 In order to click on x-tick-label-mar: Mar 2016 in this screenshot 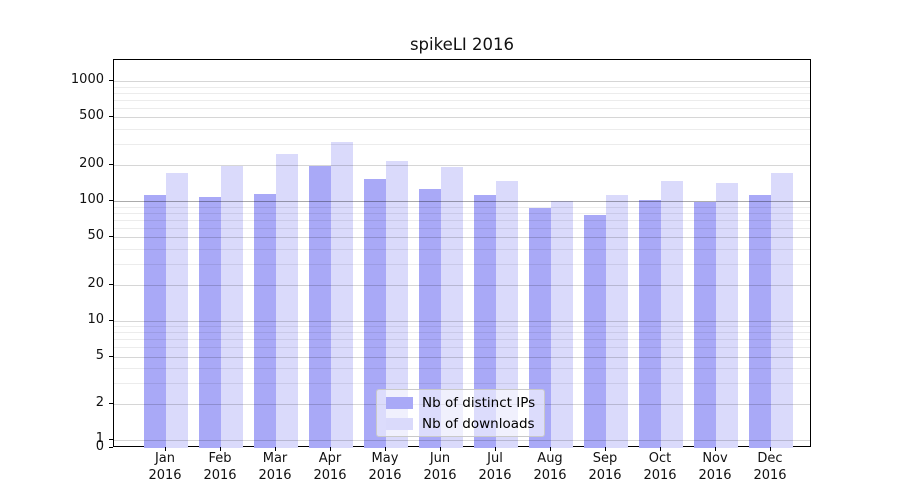, I will do `click(275, 467)`.